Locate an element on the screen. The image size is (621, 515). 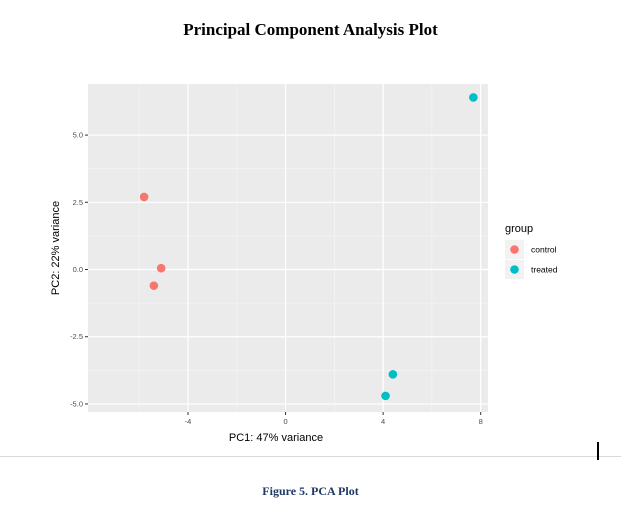
y-tick-label: -5.0 is located at coordinates (76, 403).